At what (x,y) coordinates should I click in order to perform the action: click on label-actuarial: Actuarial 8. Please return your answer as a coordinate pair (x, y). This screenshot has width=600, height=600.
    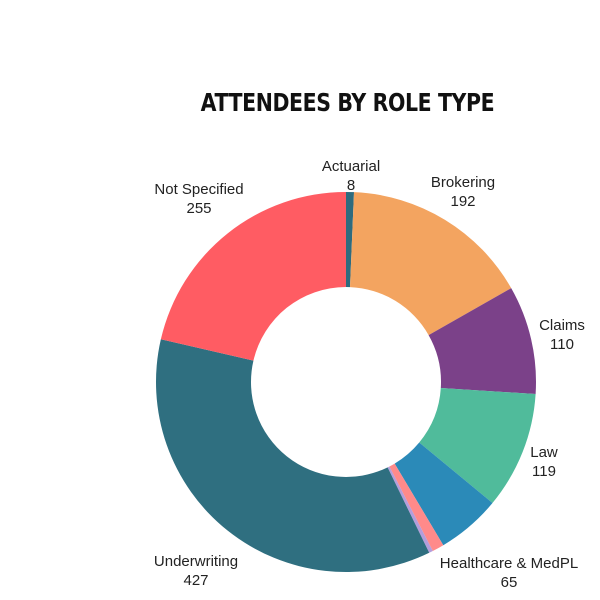
    Looking at the image, I should click on (351, 176).